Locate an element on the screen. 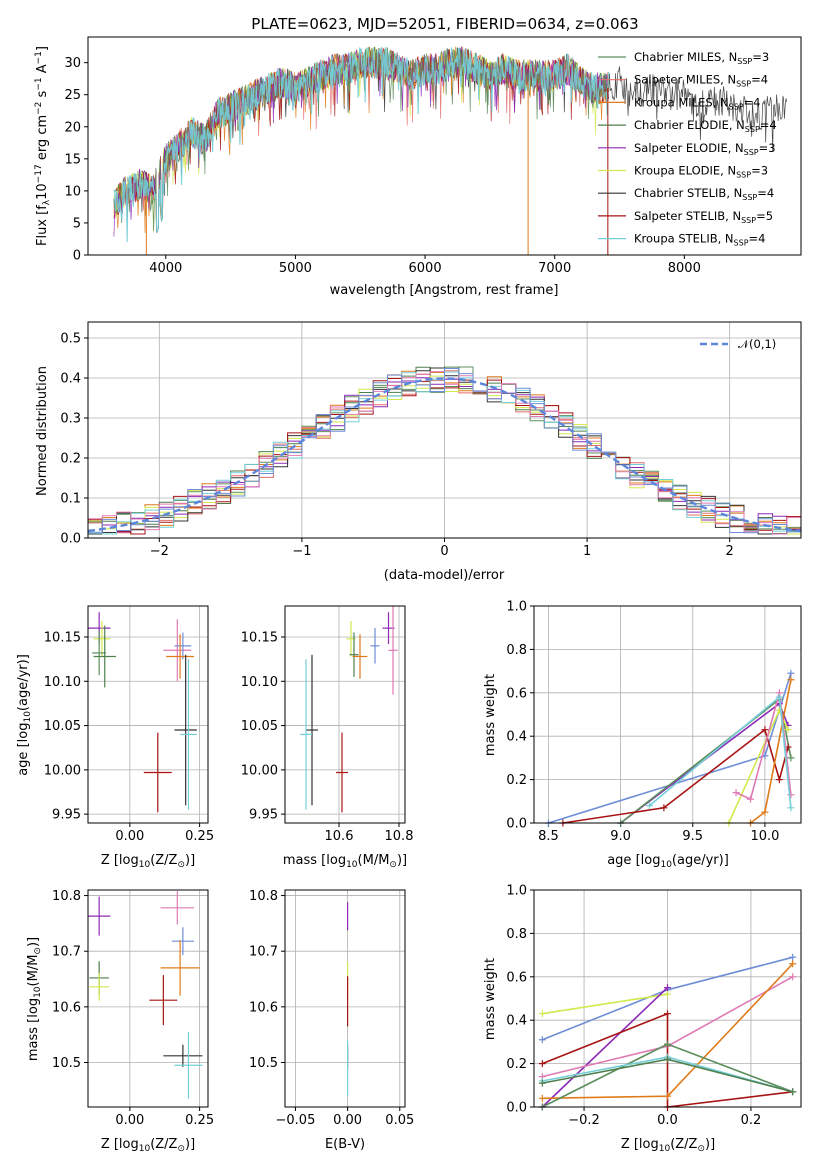  x-tick-label: −0.2 is located at coordinates (584, 1120).